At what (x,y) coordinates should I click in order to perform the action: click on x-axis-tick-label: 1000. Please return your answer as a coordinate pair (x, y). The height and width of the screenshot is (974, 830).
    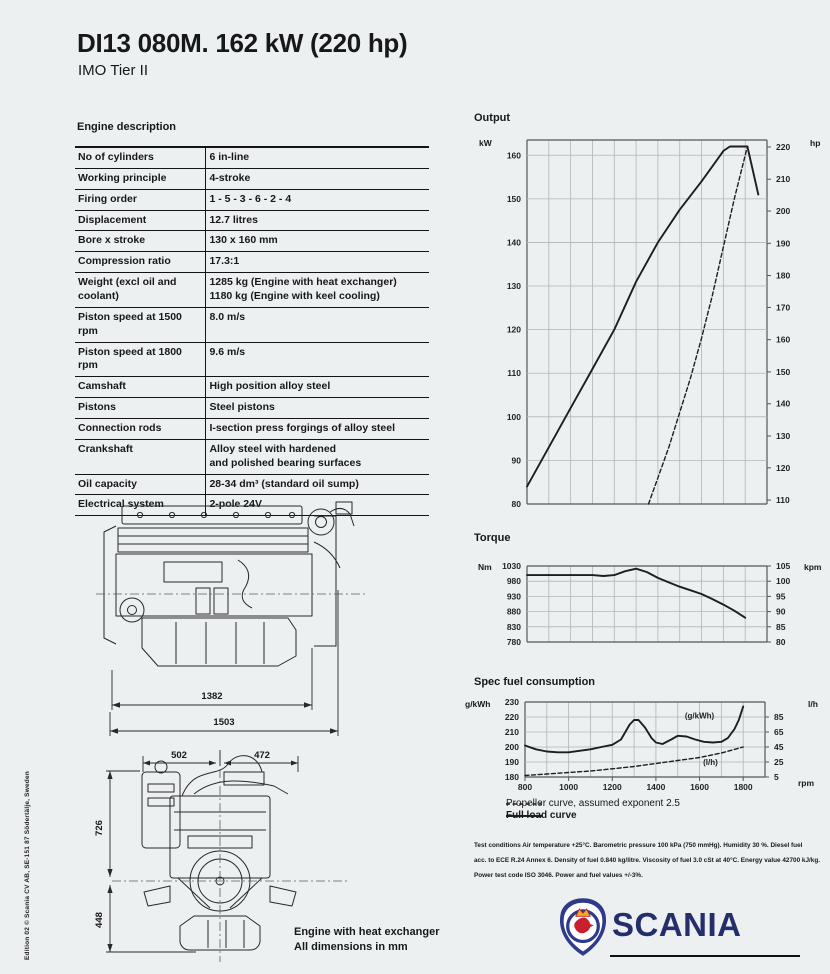
    Looking at the image, I should click on (568, 787).